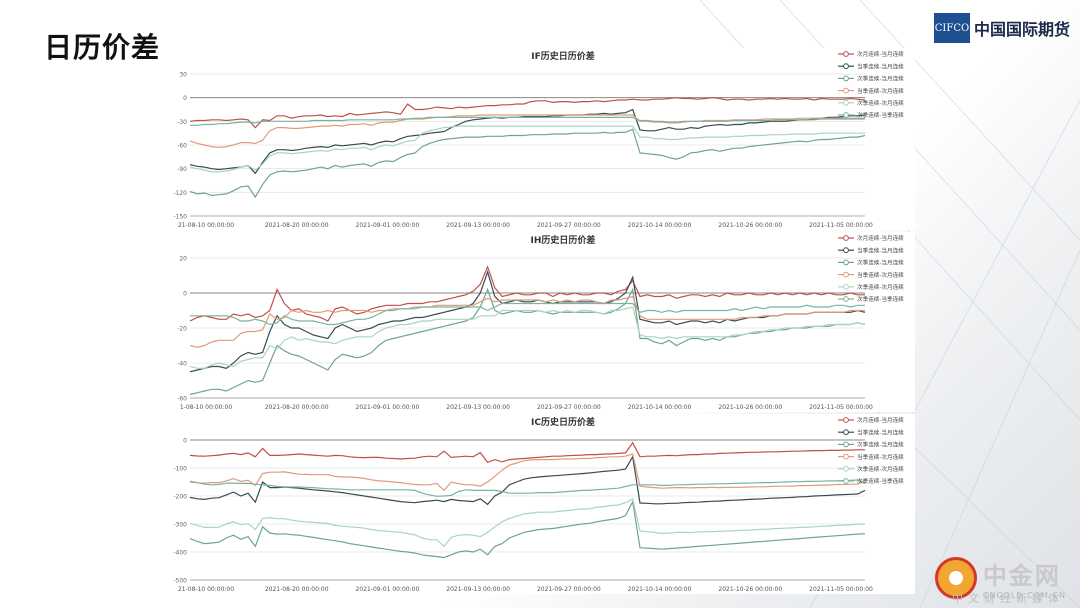  What do you see at coordinates (180, 217) in the screenshot?
I see `y-tick-label: -150` at bounding box center [180, 217].